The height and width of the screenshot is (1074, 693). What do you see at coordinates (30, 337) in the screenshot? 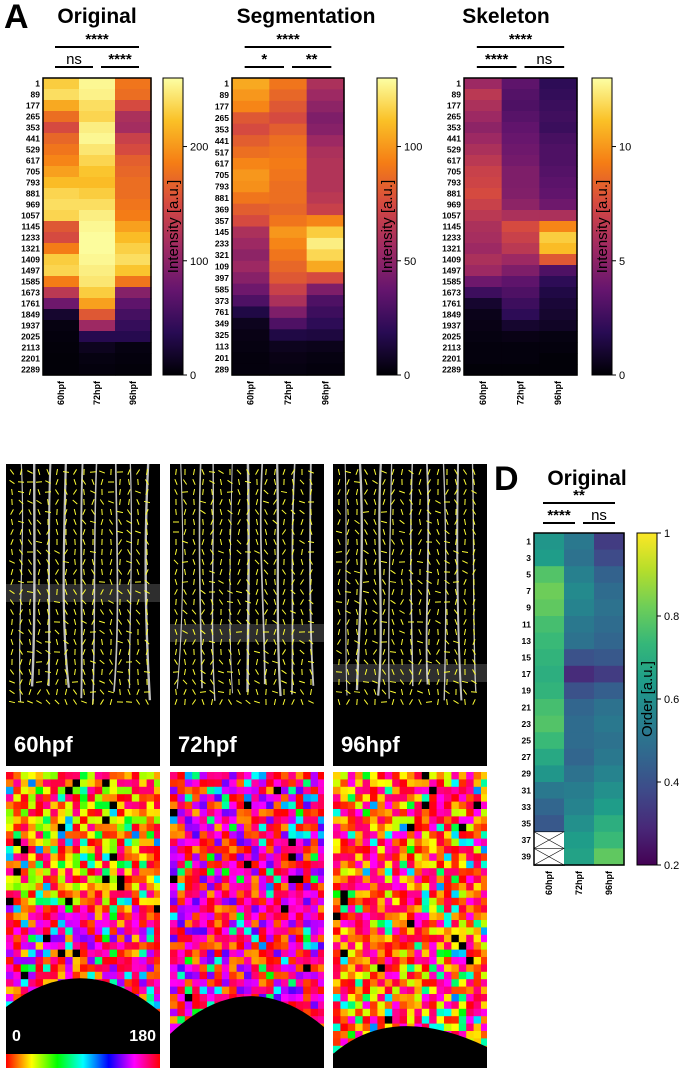
I see `y-tick-label: 2025` at bounding box center [30, 337].